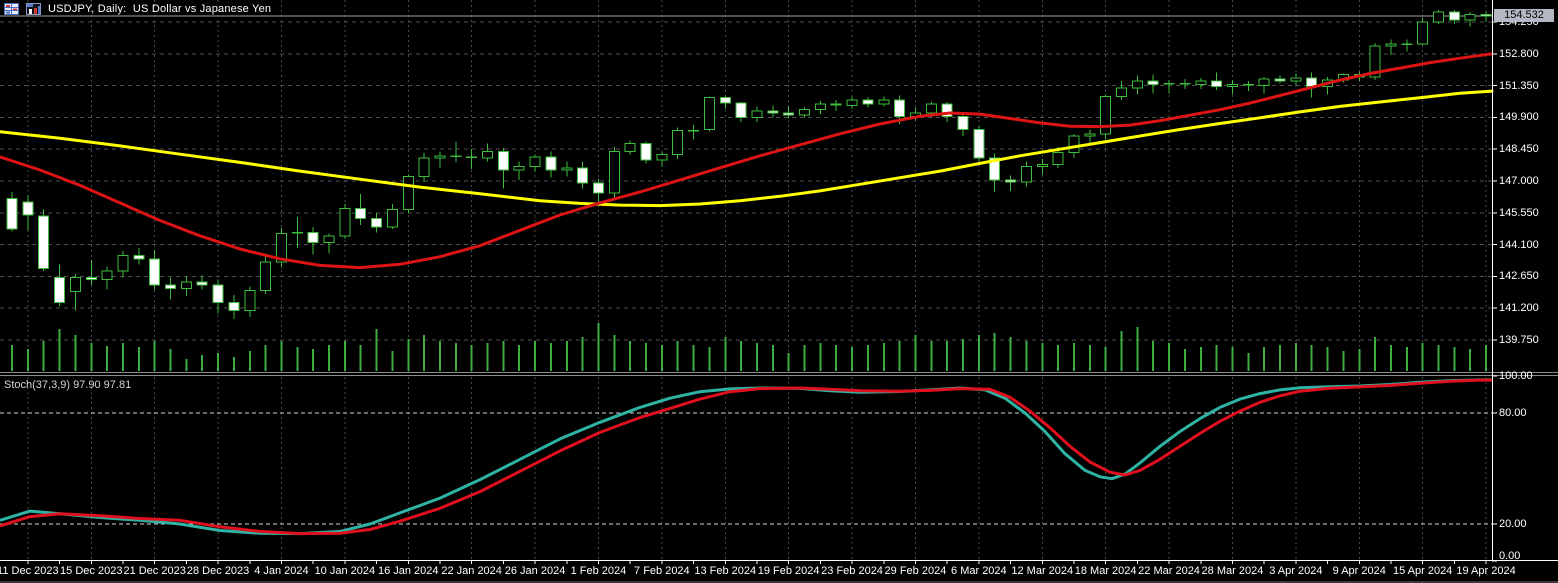 Image resolution: width=1558 pixels, height=583 pixels. I want to click on date-axis-label: 3 Apr 2024, so click(1296, 571).